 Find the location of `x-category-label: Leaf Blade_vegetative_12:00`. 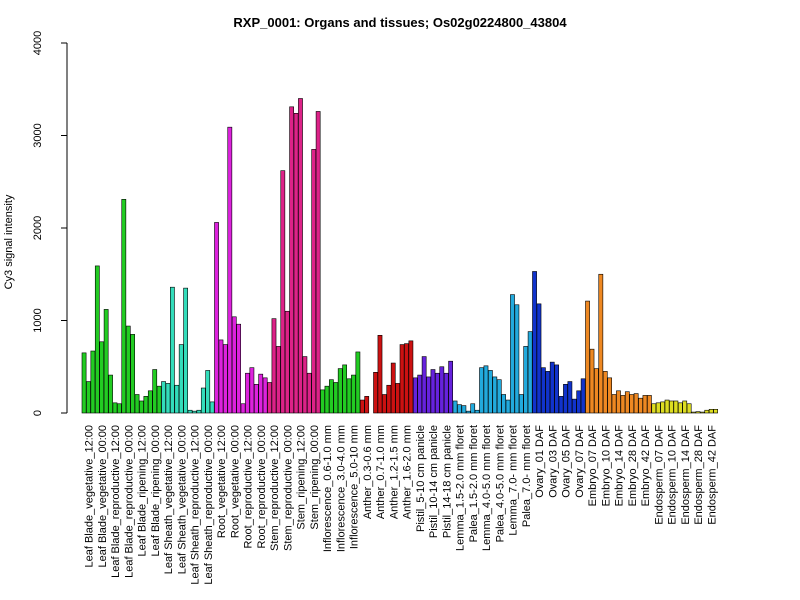

x-category-label: Leaf Blade_vegetative_12:00 is located at coordinates (90, 496).